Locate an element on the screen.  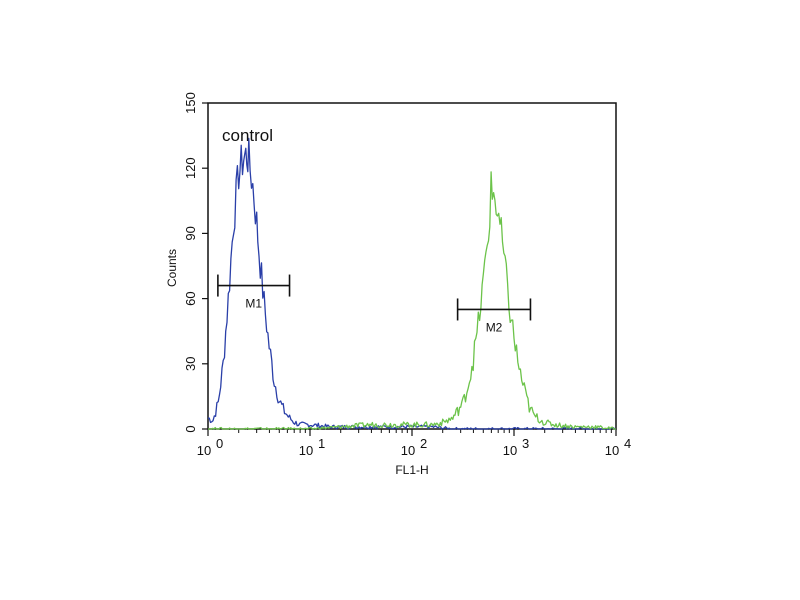
y-tick-label: 60 is located at coordinates (190, 298).